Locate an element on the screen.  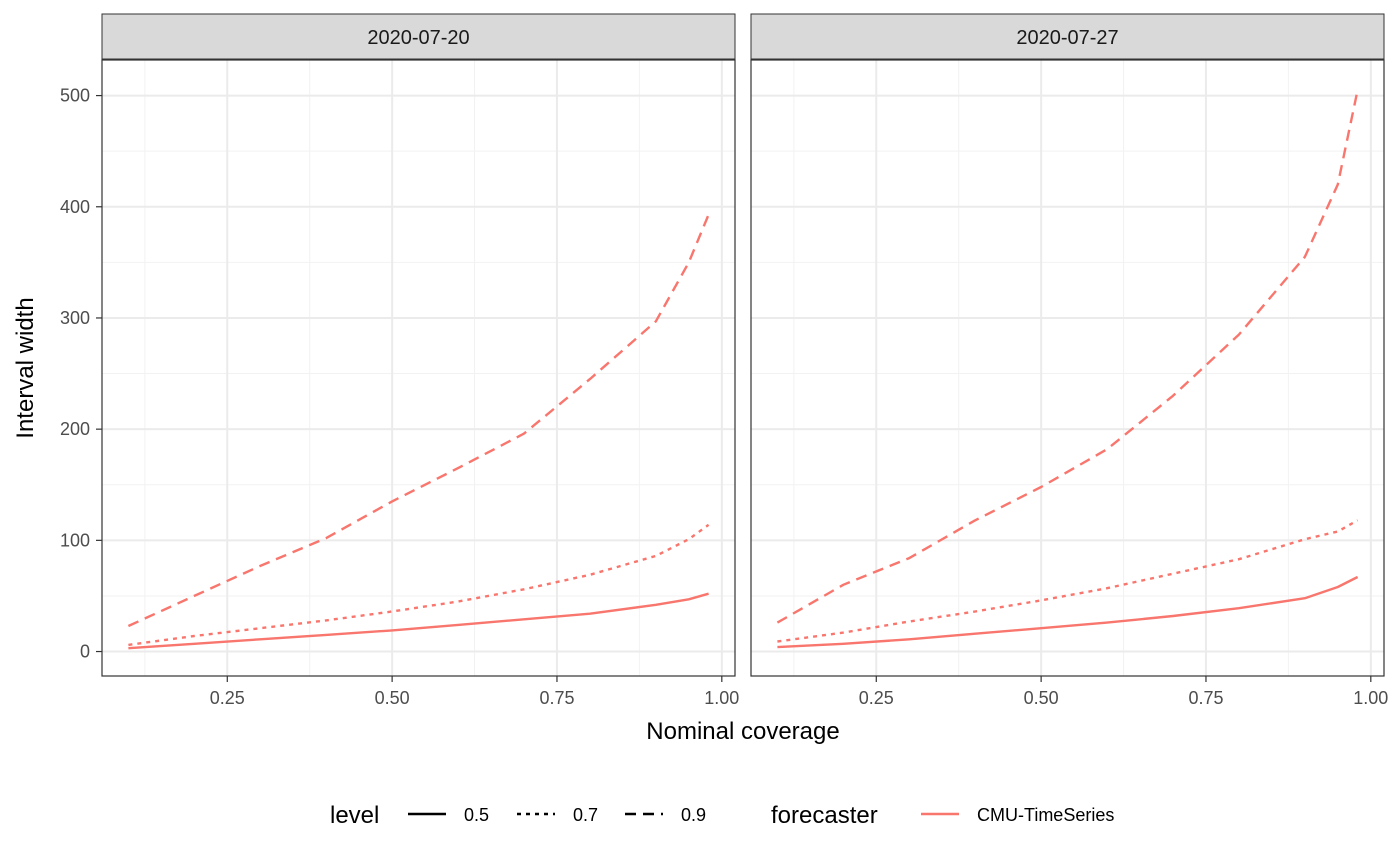
y-tick-label: 200 is located at coordinates (75, 429).